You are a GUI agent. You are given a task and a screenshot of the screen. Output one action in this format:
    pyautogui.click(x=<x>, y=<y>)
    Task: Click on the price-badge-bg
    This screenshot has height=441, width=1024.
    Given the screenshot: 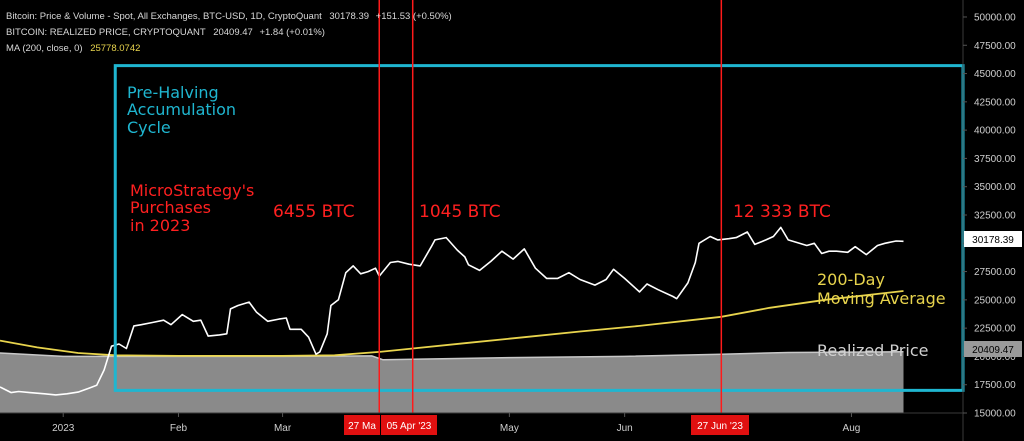 What is the action you would take?
    pyautogui.click(x=993, y=239)
    